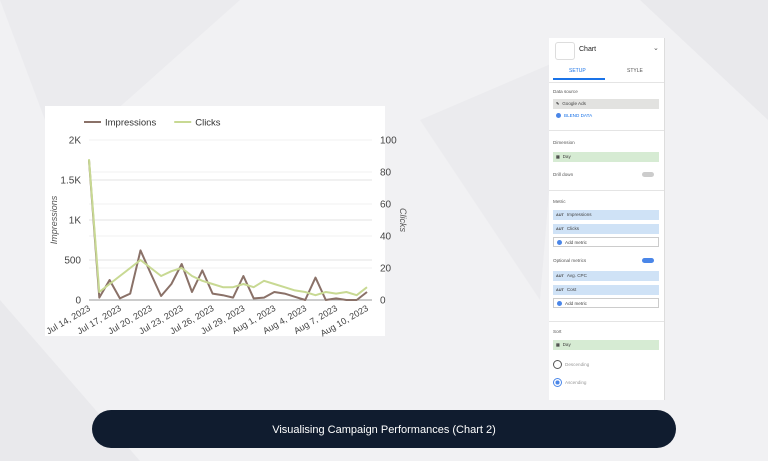  Describe the element at coordinates (383, 301) in the screenshot. I see `y2-tick-label: 0` at that location.